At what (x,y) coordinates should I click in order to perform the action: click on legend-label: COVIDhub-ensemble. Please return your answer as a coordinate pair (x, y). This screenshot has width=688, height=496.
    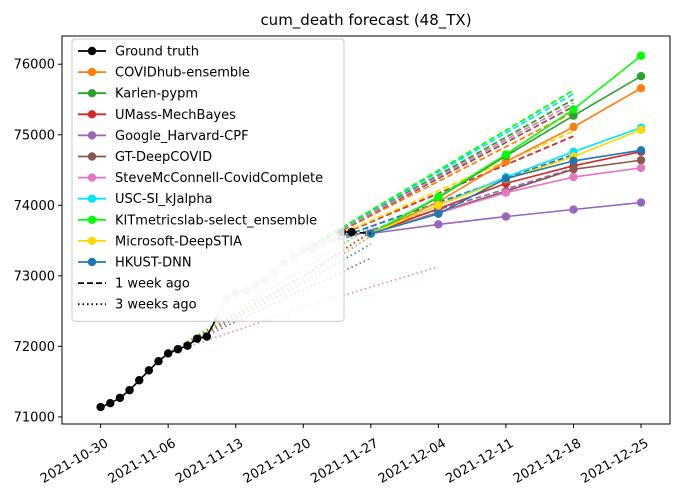
    Looking at the image, I should click on (182, 73).